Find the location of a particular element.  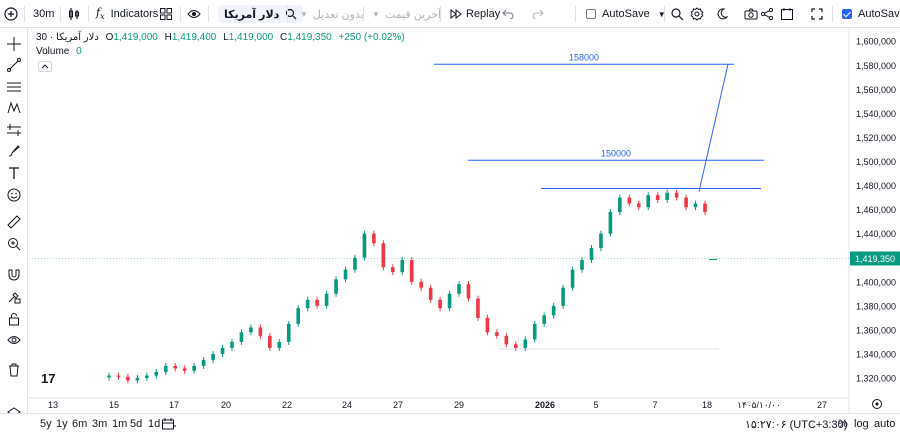

y-tick-label: 1,580,000 is located at coordinates (876, 66).